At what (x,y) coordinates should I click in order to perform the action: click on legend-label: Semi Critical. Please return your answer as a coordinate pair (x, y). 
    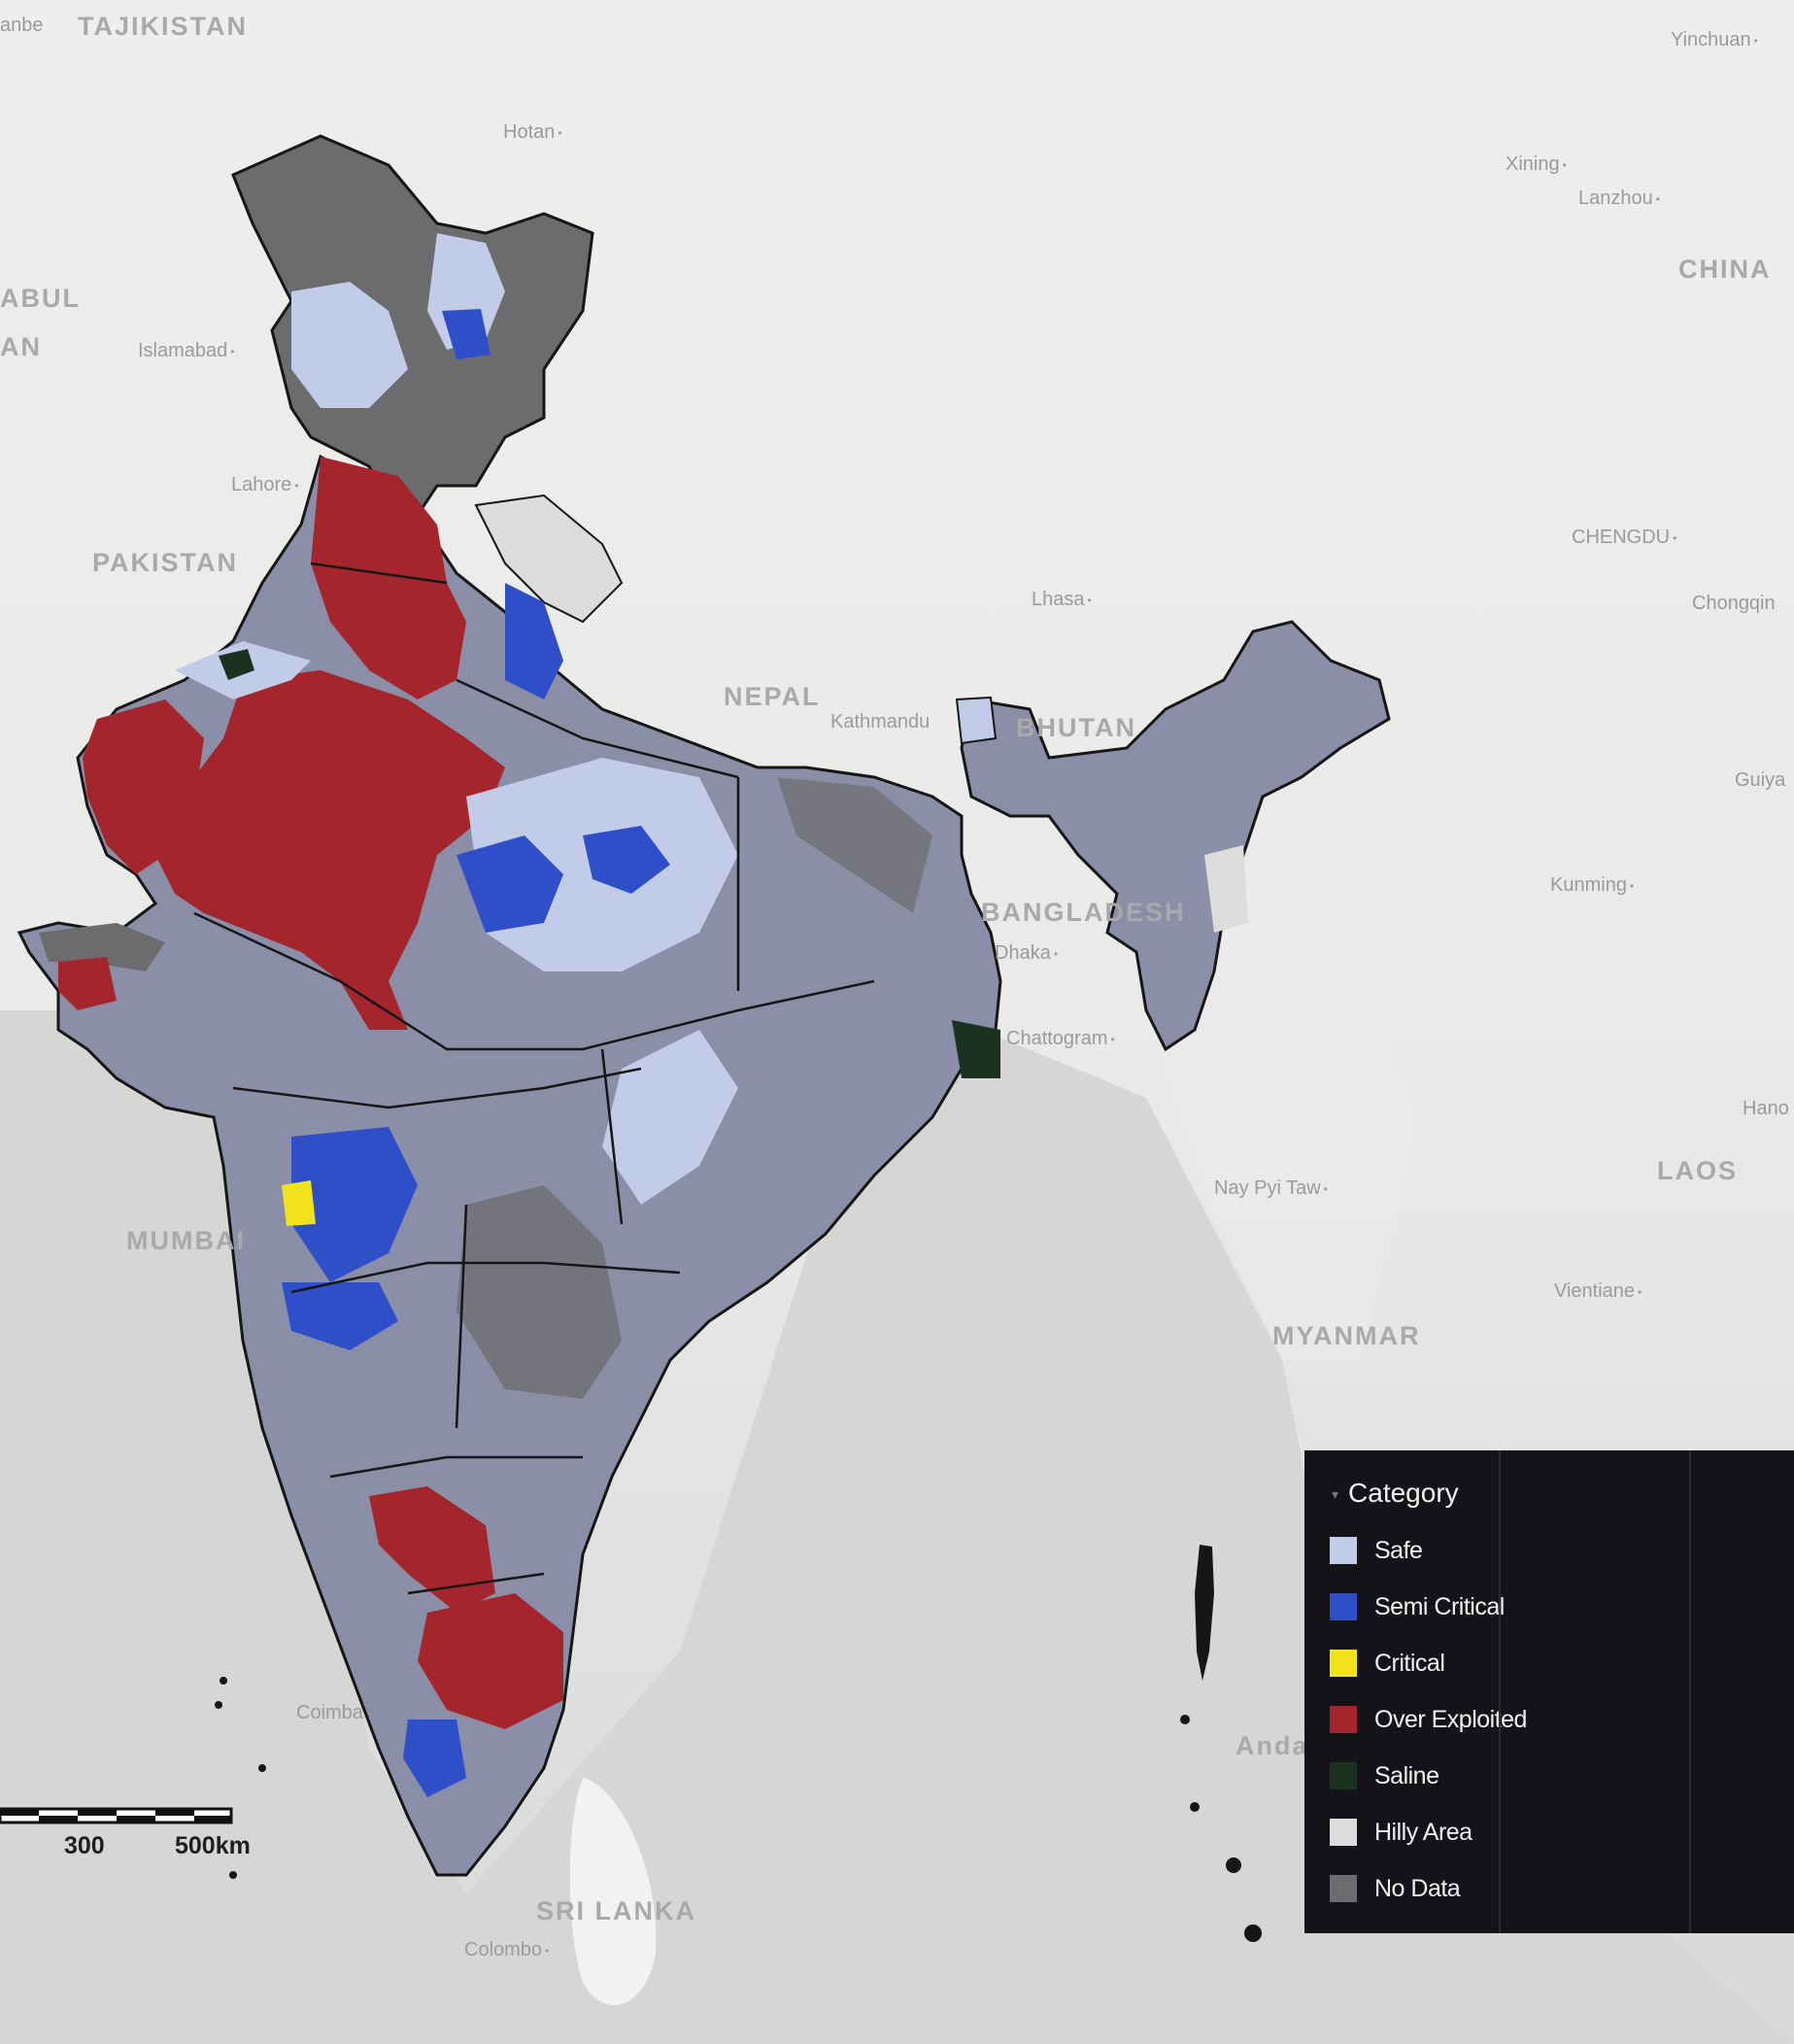
    Looking at the image, I should click on (1439, 1606).